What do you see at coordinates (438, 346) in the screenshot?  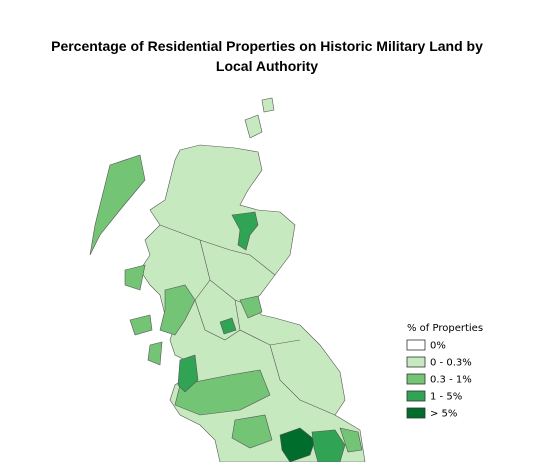 I see `legend-label: 0%` at bounding box center [438, 346].